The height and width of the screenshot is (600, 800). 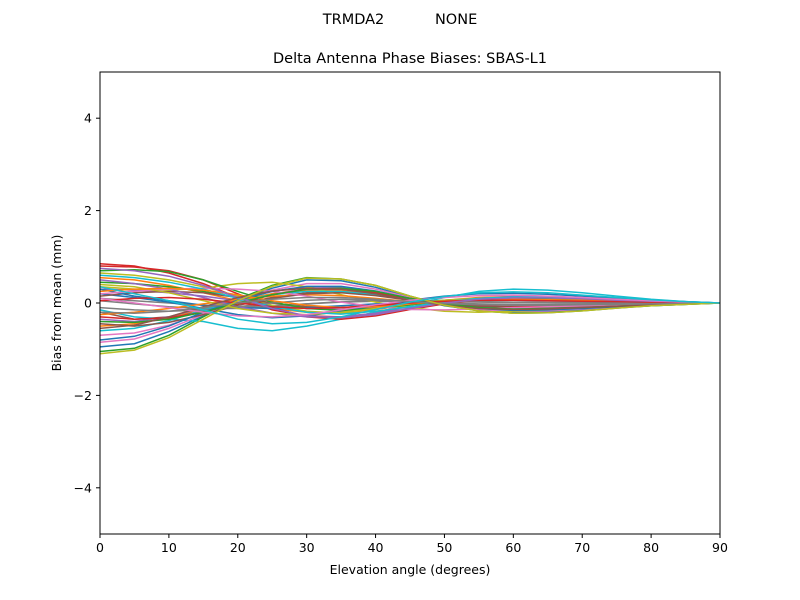 I want to click on y-axis-label: Bias from mean (mm), so click(x=56, y=303).